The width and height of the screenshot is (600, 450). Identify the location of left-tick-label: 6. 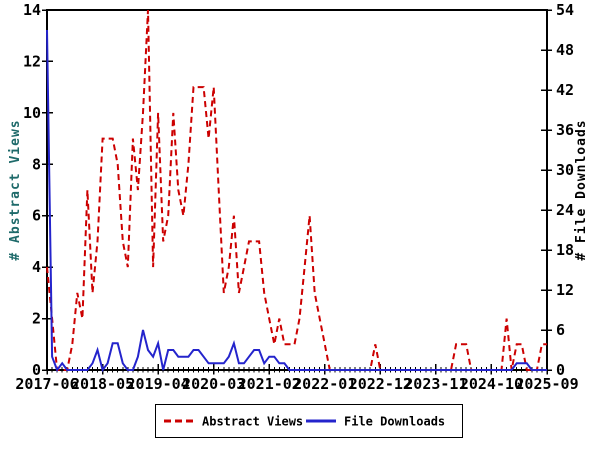
(36, 216).